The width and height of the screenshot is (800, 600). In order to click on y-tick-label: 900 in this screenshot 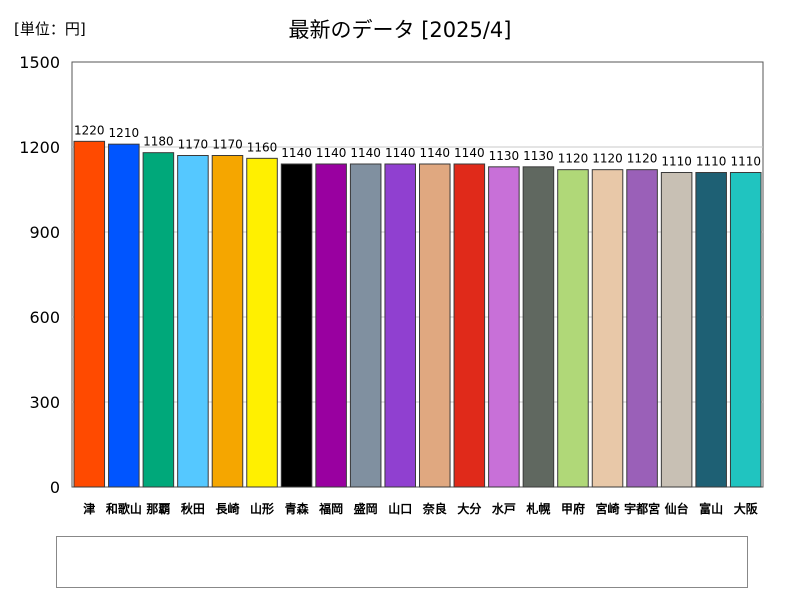, I will do `click(44, 232)`.